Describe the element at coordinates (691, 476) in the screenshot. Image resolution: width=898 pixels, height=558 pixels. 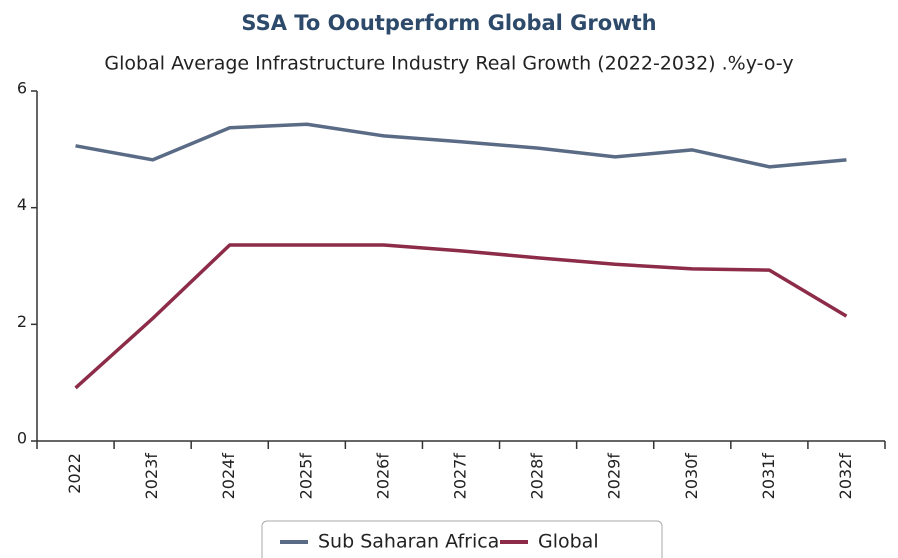
I see `x-tick-label: 2030f` at that location.